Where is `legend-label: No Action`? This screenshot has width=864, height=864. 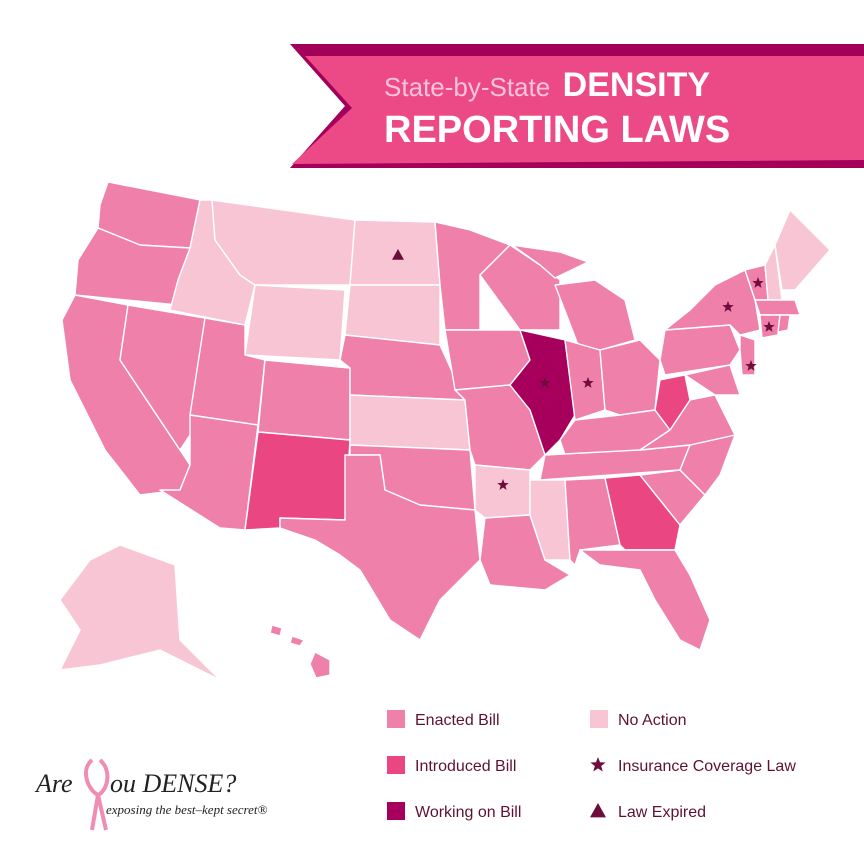
legend-label: No Action is located at coordinates (652, 720).